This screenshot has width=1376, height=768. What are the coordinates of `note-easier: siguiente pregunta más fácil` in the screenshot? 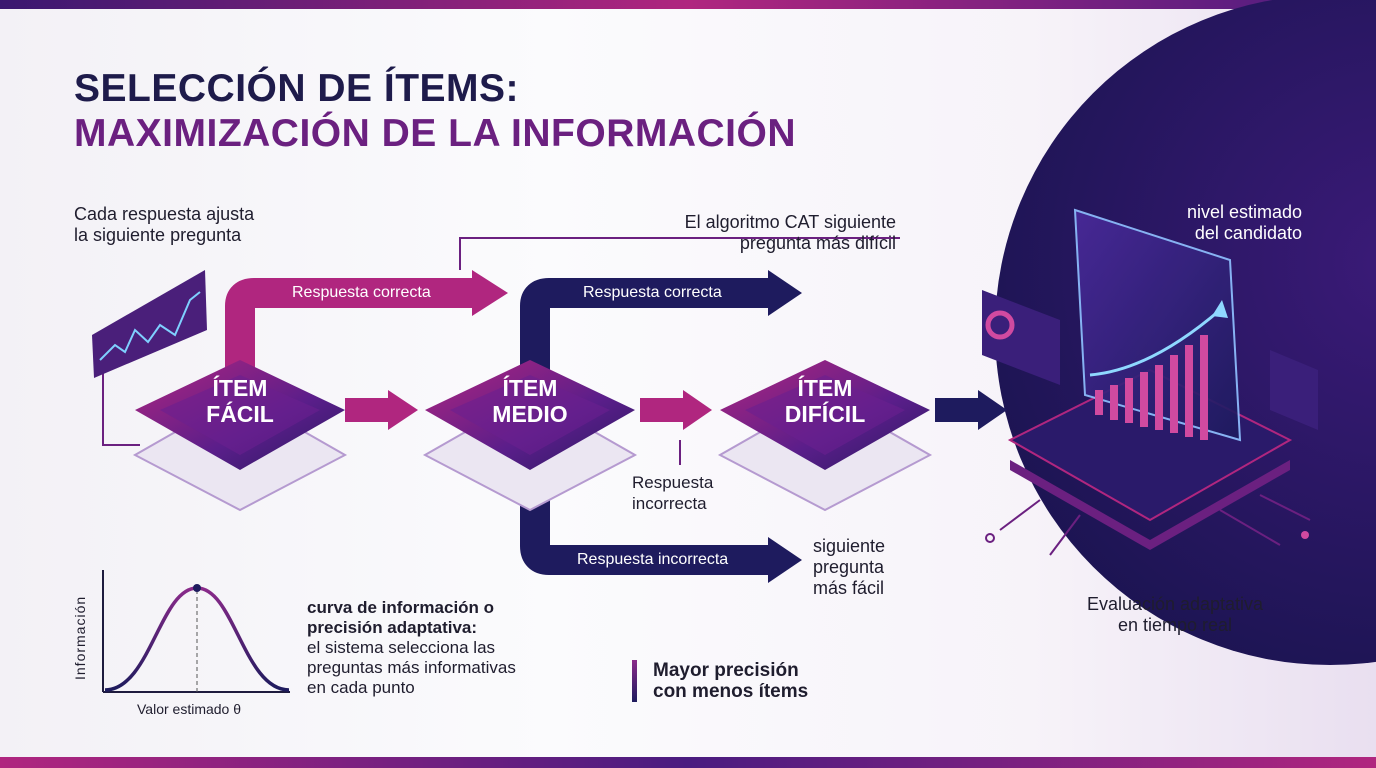 It's located at (849, 567).